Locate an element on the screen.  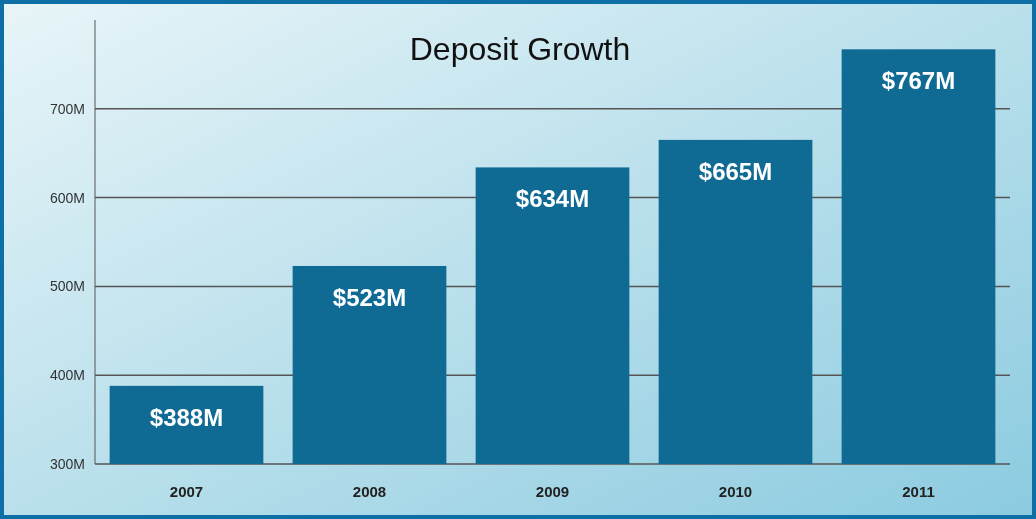
data-label: $388M is located at coordinates (186, 417).